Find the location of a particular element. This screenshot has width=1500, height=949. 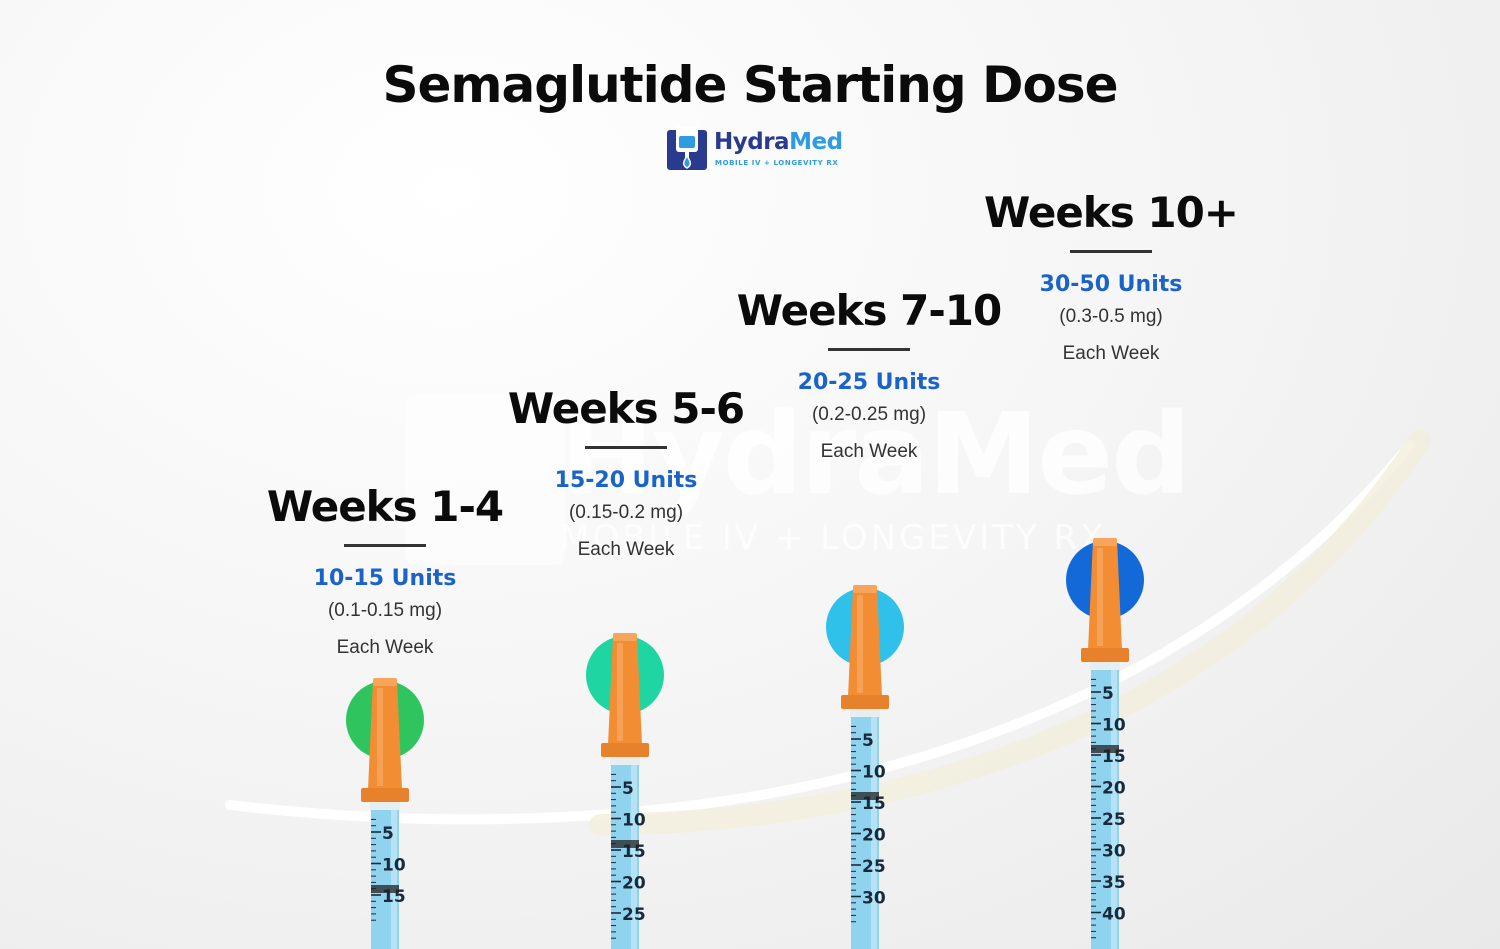

dose-units: 20-25 Units is located at coordinates (869, 382).